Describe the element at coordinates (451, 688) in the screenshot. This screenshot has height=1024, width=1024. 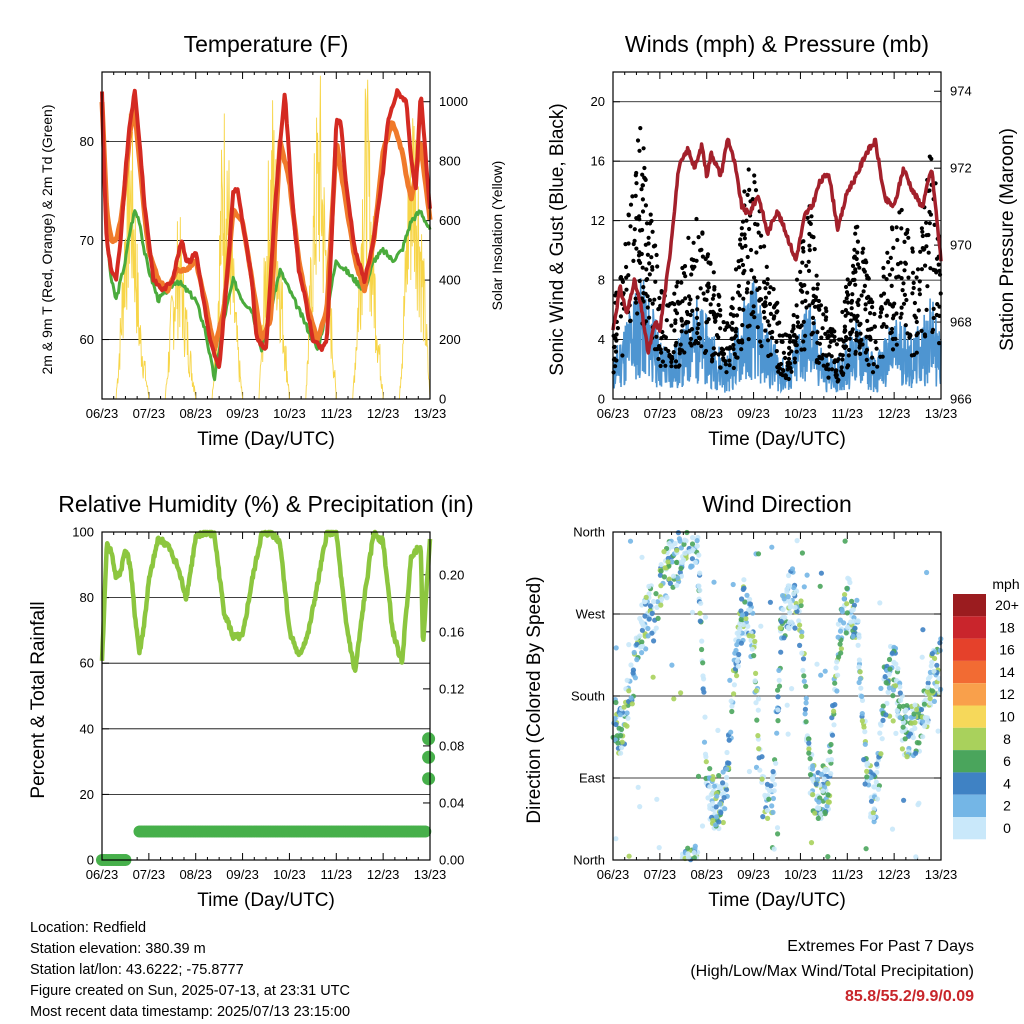
I see `y-right-tick-label: 0.12` at that location.